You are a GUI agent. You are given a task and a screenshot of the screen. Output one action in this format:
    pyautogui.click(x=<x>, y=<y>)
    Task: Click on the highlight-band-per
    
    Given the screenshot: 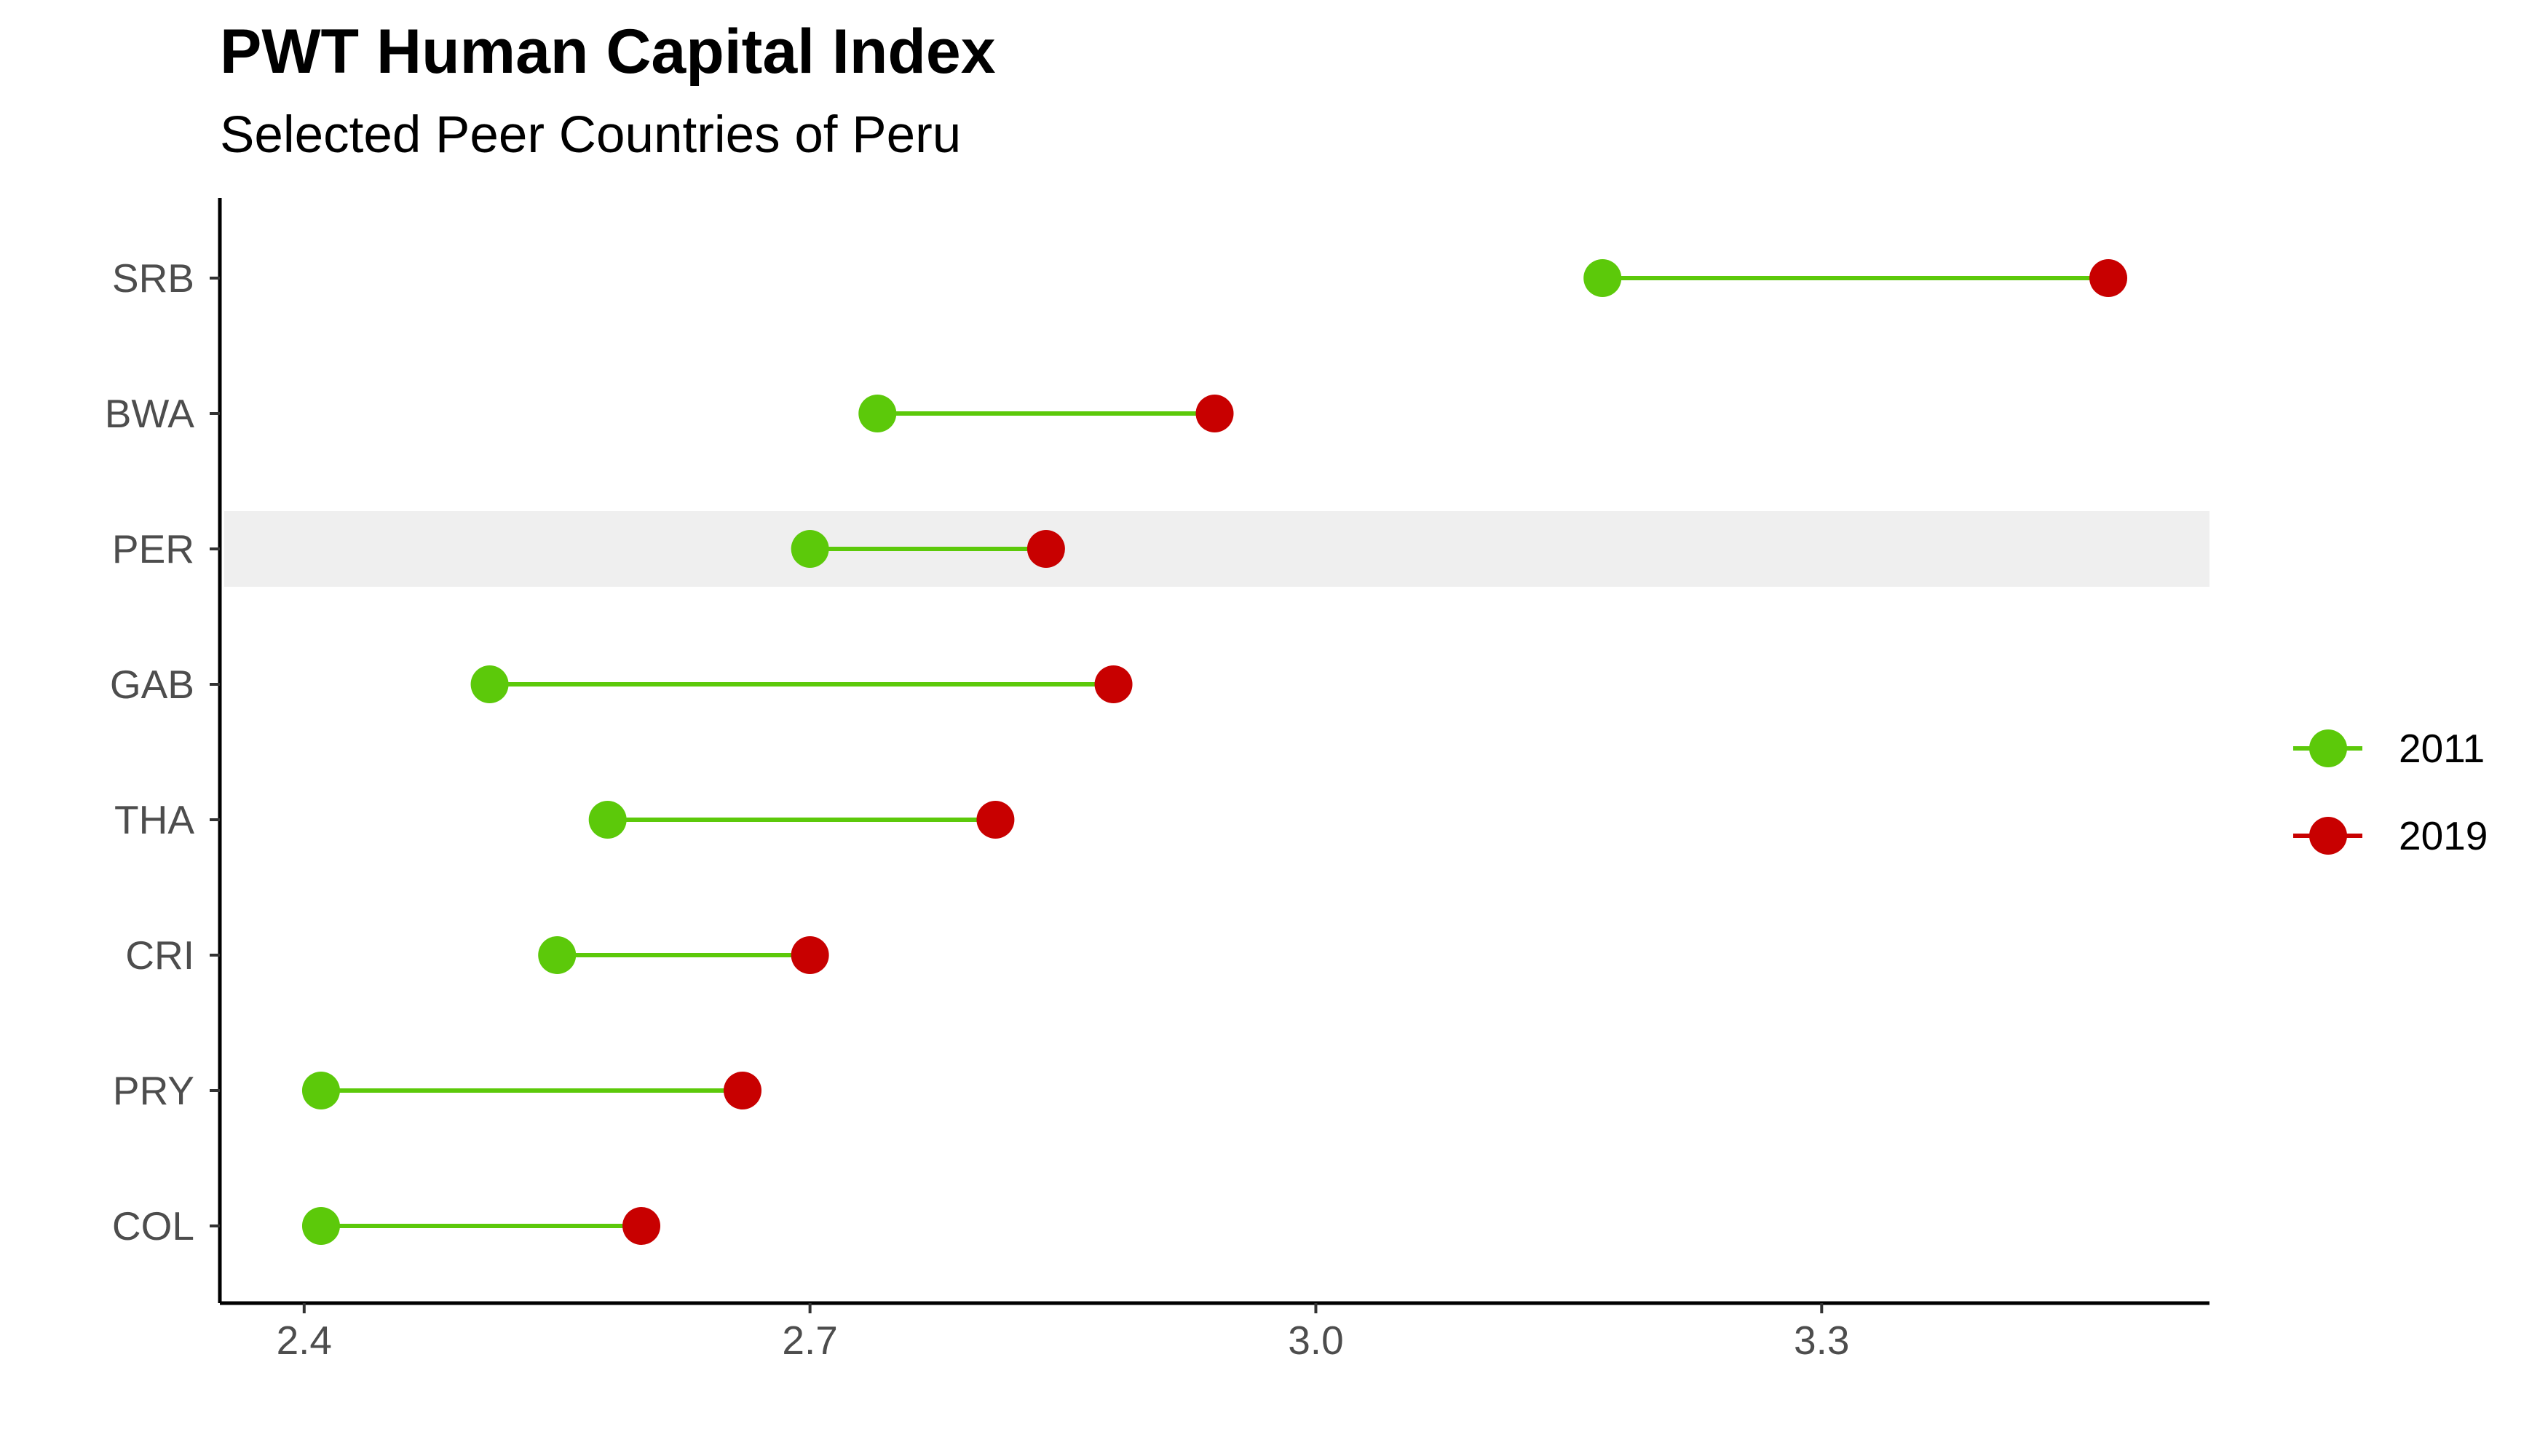 What is the action you would take?
    pyautogui.click(x=1216, y=549)
    